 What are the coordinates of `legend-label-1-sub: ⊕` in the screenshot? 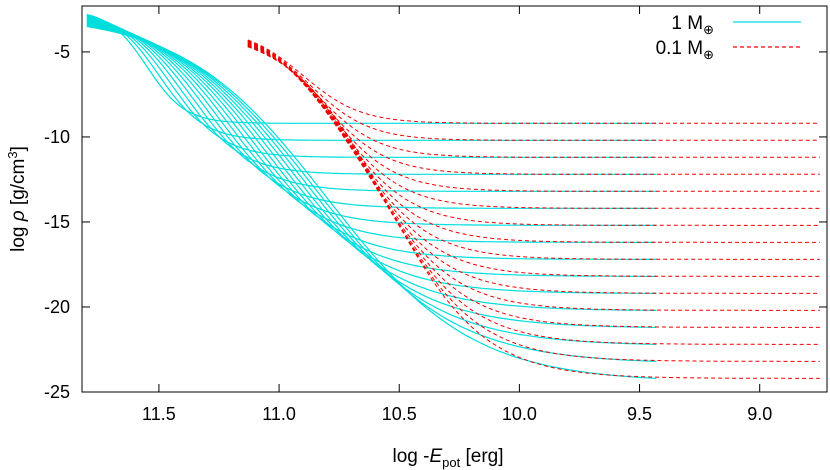 It's located at (708, 29).